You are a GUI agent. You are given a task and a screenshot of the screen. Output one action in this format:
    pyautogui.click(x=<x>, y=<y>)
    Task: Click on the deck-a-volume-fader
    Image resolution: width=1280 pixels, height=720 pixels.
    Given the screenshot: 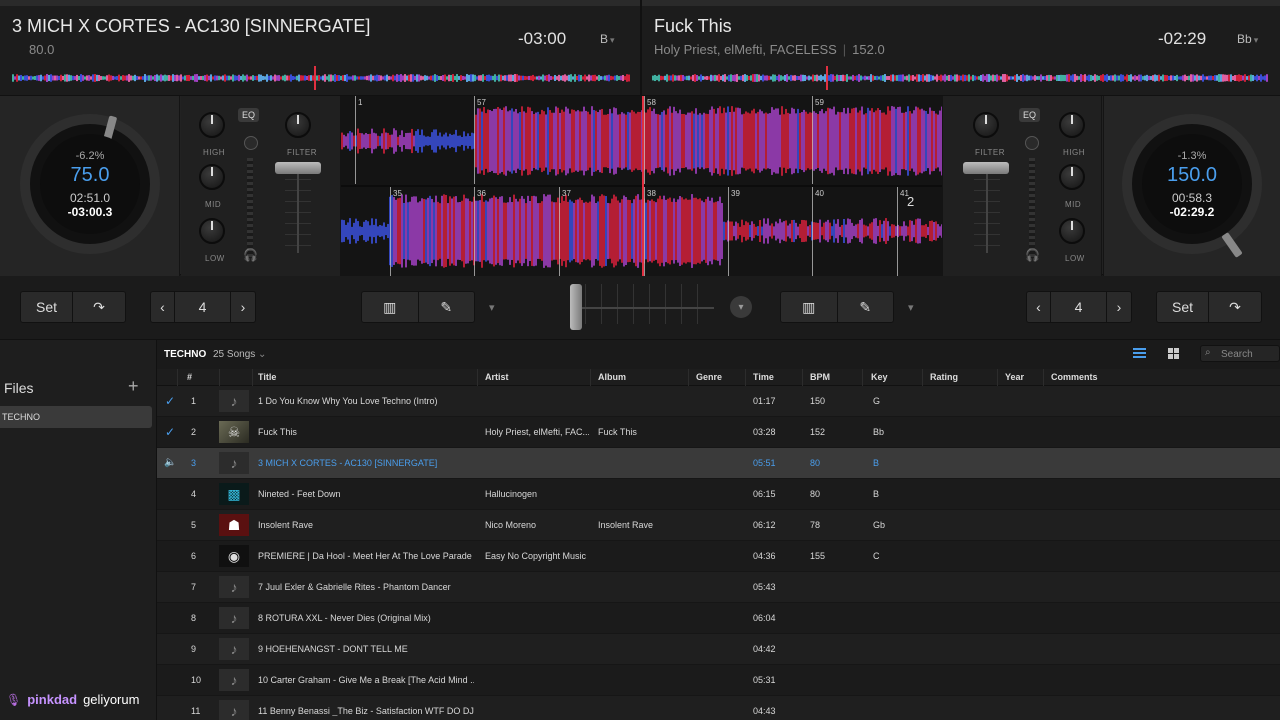 What is the action you would take?
    pyautogui.click(x=298, y=168)
    